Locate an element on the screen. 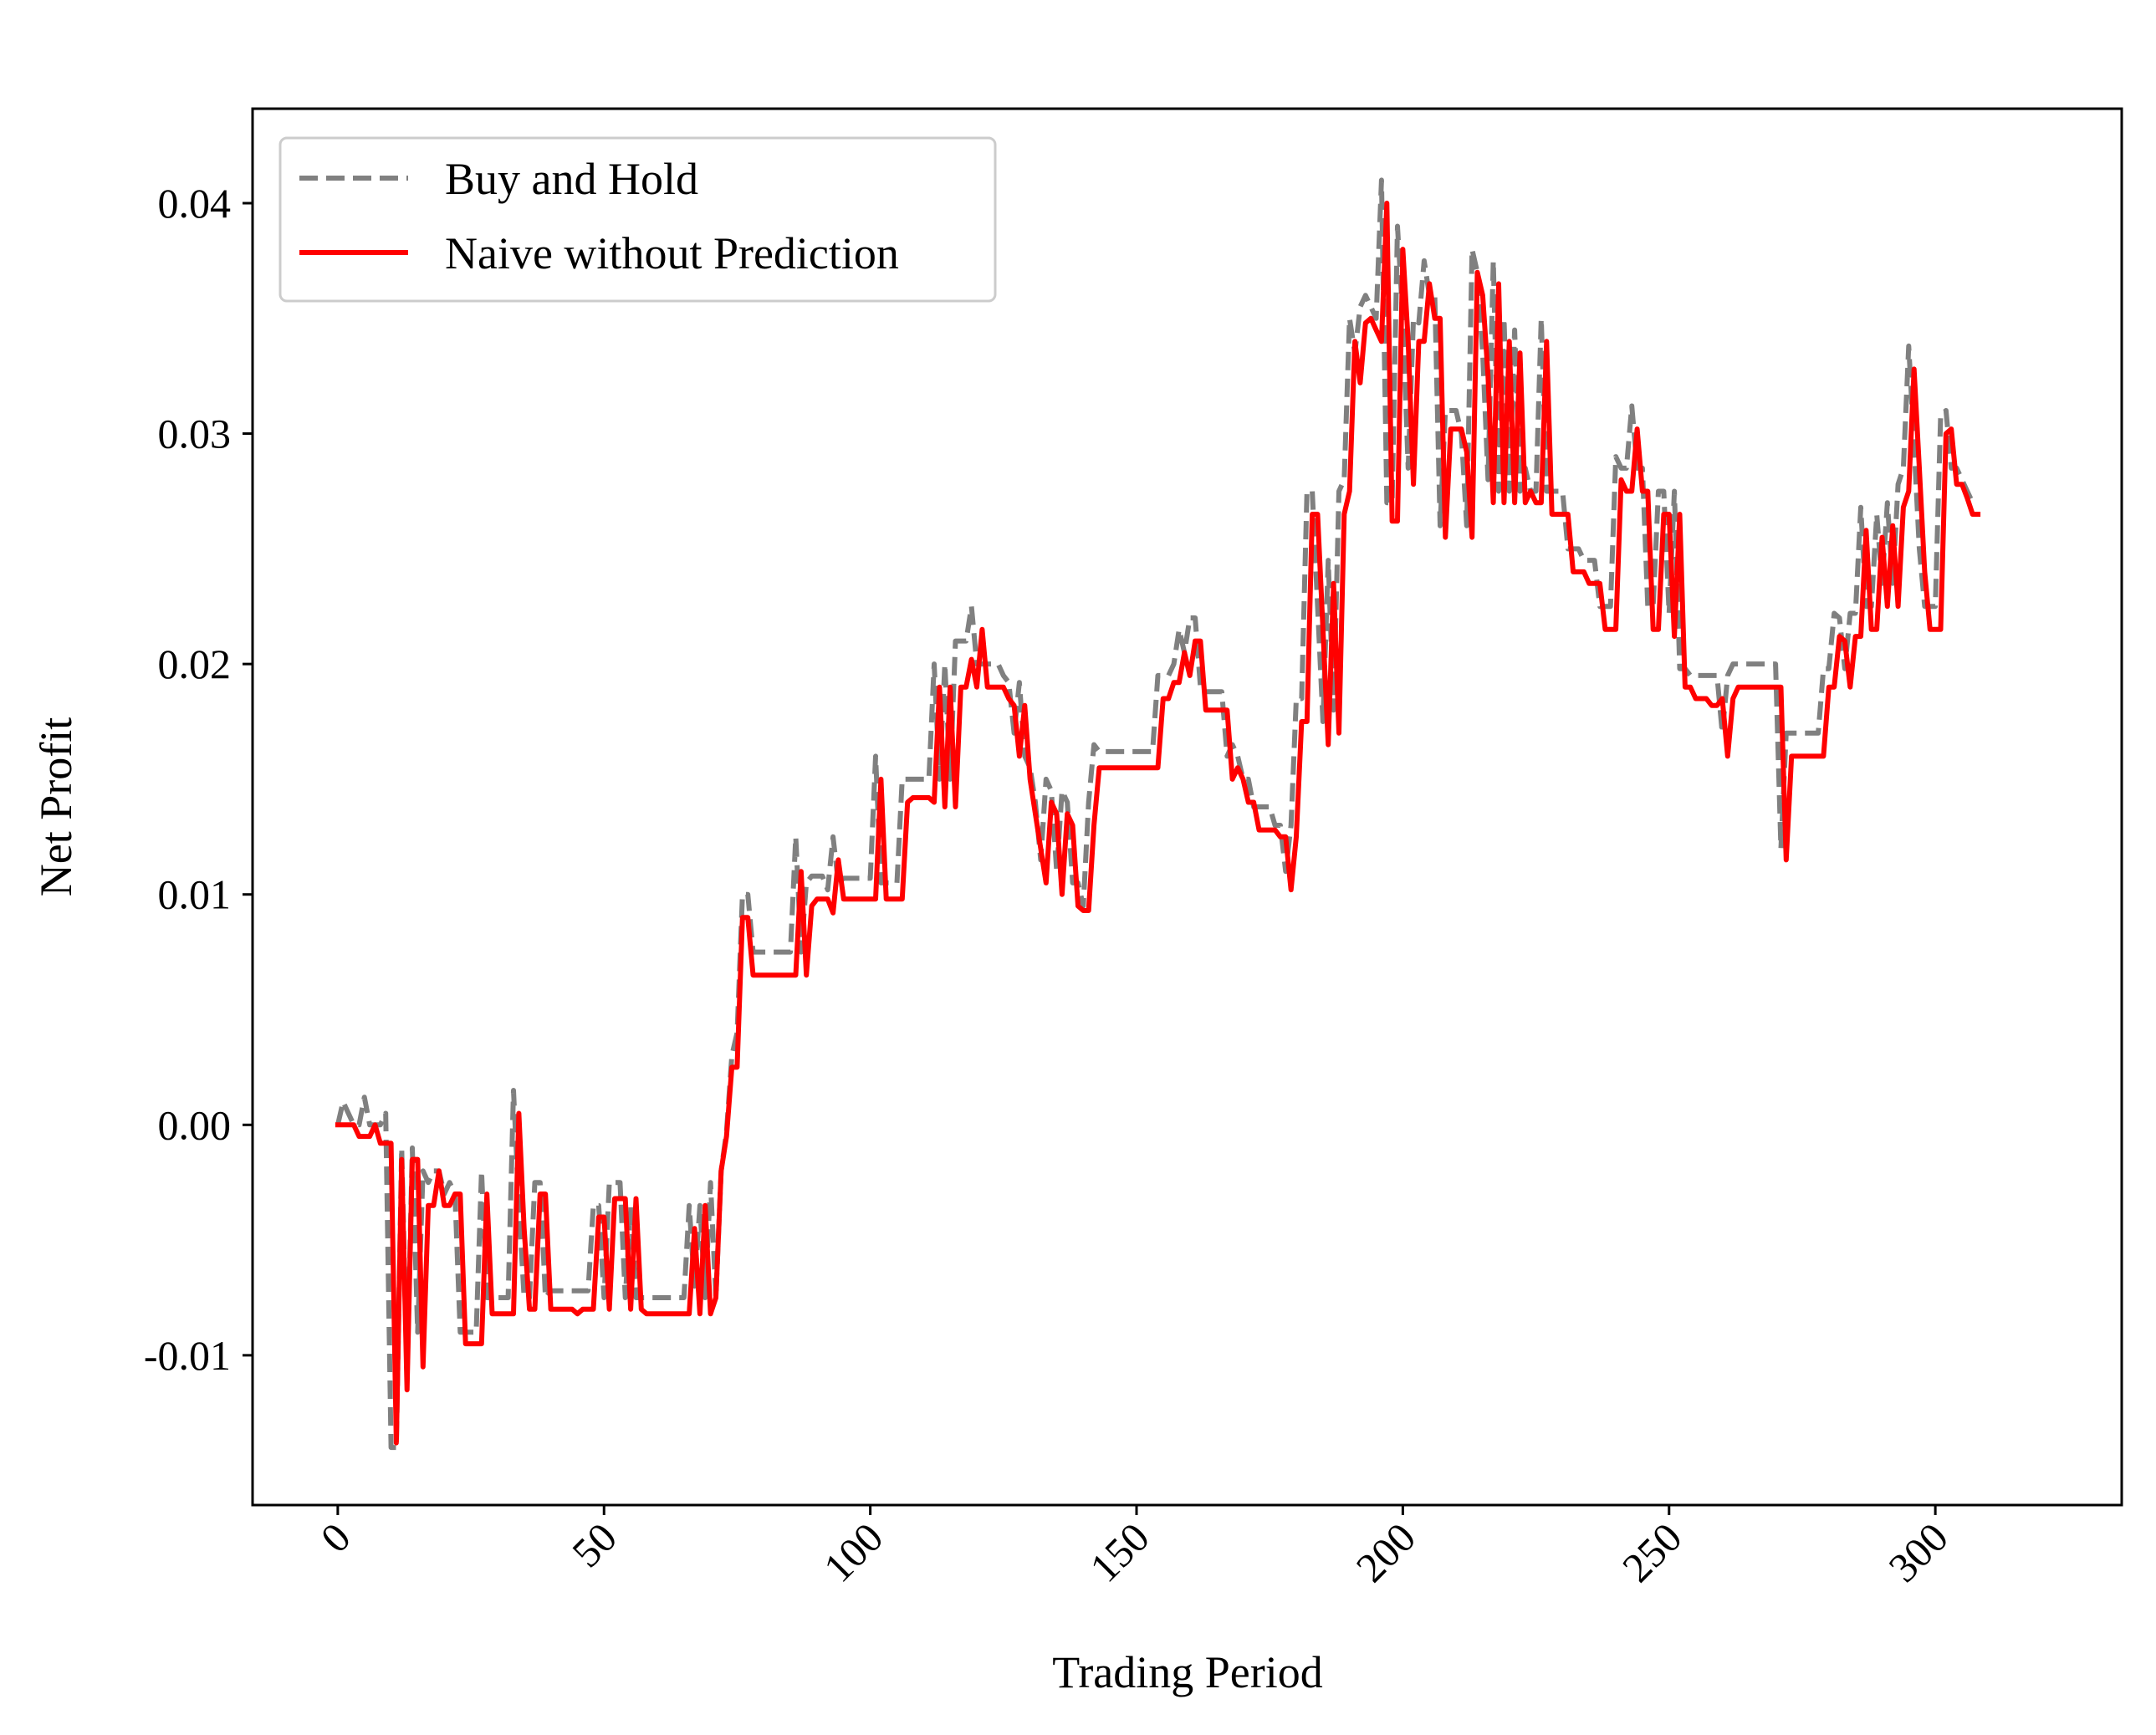 The width and height of the screenshot is (2156, 1735). legend-label-buy-and-hold: Buy and Hold is located at coordinates (571, 179).